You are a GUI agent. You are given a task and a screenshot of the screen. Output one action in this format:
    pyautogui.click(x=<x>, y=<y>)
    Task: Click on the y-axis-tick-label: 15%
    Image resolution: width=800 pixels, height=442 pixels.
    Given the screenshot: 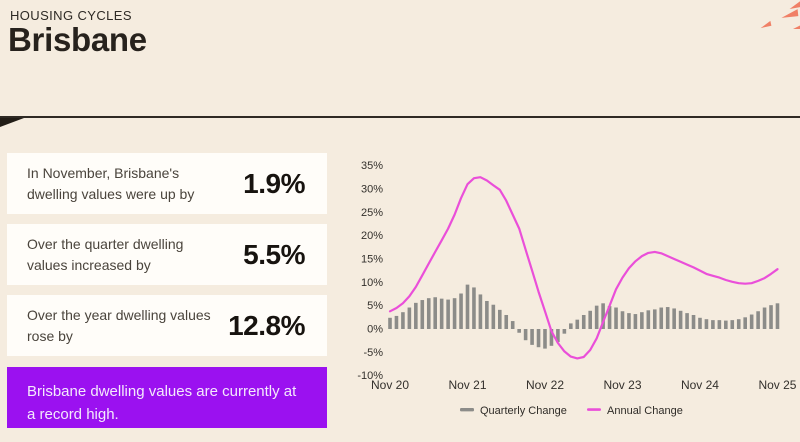 What is the action you would take?
    pyautogui.click(x=372, y=259)
    